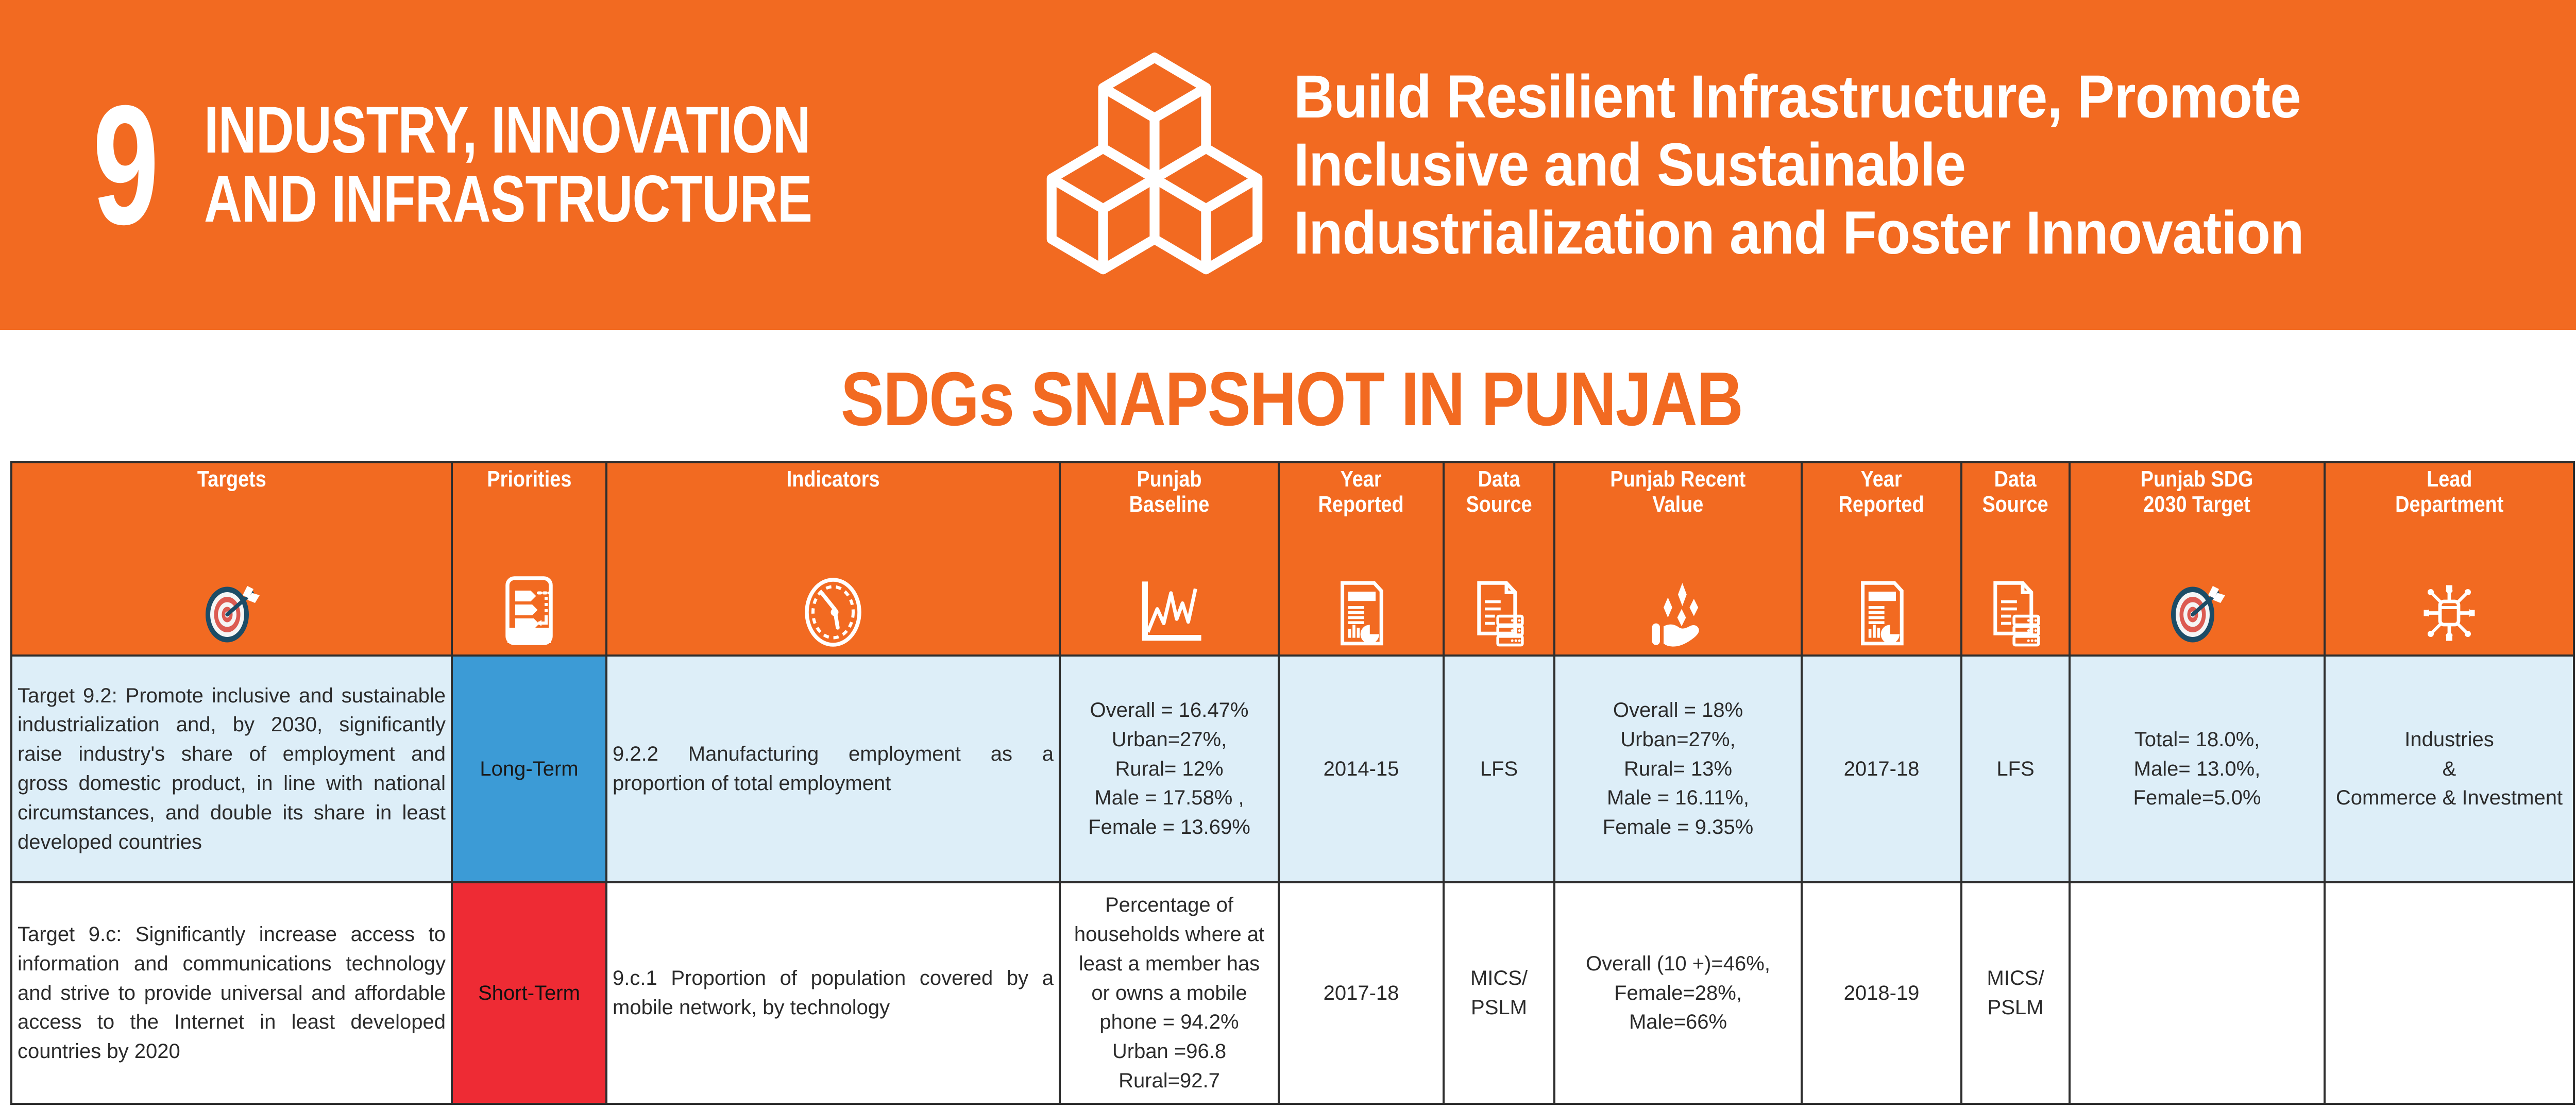 This screenshot has width=2576, height=1108. I want to click on checklist-clipboard-icon, so click(529, 610).